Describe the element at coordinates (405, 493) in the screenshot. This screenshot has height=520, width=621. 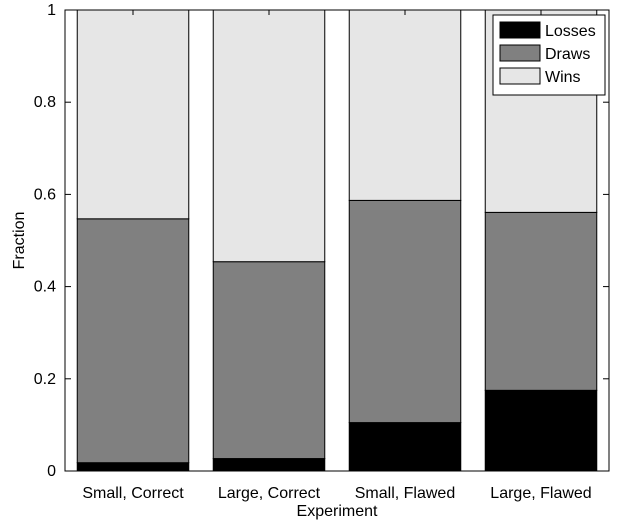
I see `x-tick-label: Small, Flawed` at that location.